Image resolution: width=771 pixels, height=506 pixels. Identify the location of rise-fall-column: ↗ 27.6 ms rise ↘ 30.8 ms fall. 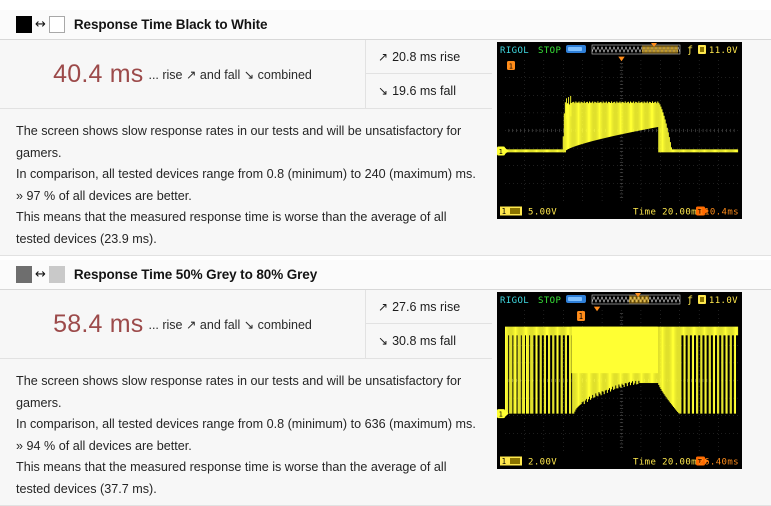
(429, 324).